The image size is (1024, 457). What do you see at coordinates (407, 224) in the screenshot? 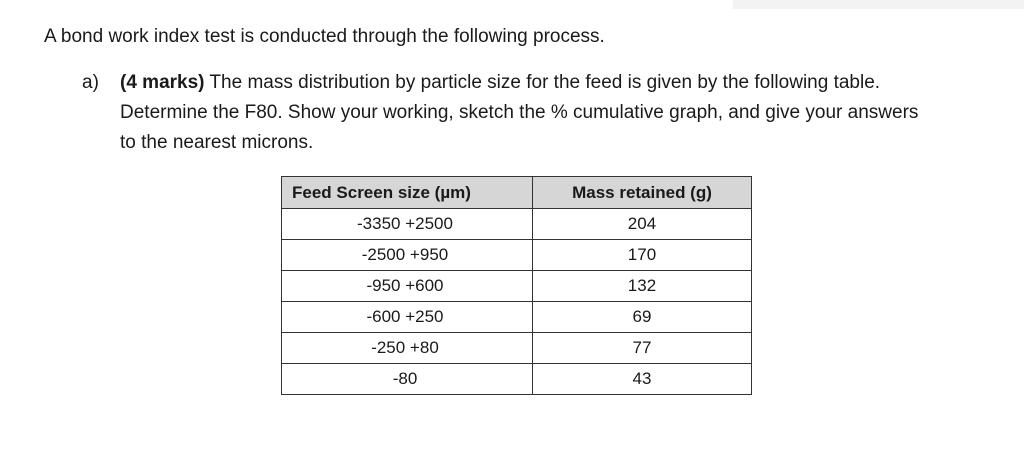
I see `cell-size: -3350 +2500` at bounding box center [407, 224].